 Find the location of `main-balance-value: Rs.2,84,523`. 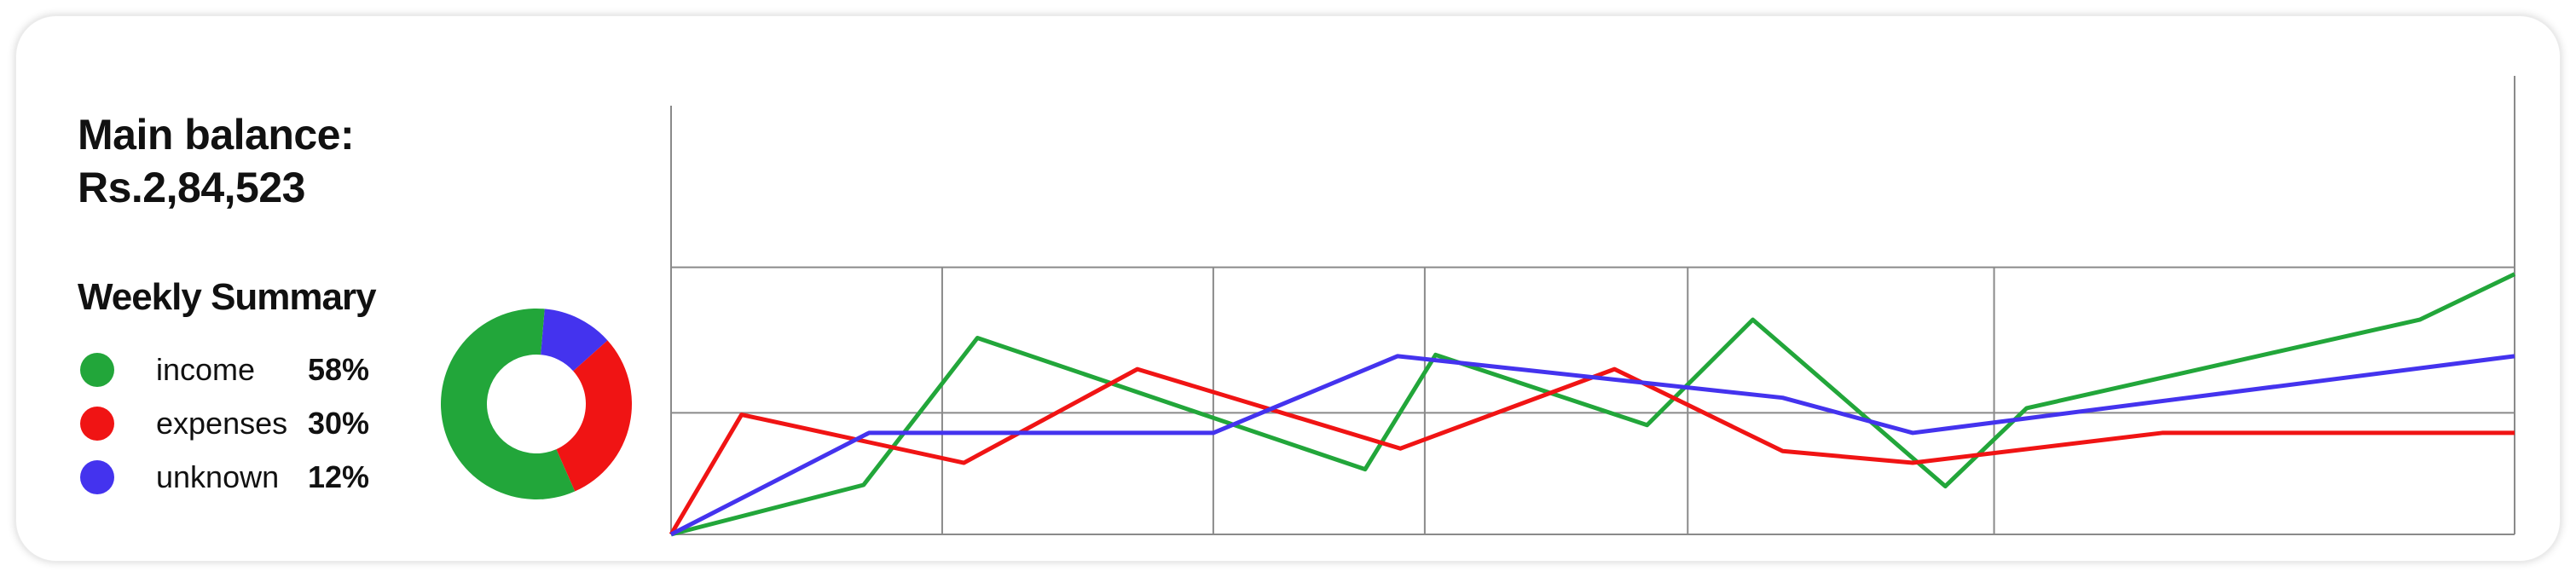

main-balance-value: Rs.2,84,523 is located at coordinates (191, 188).